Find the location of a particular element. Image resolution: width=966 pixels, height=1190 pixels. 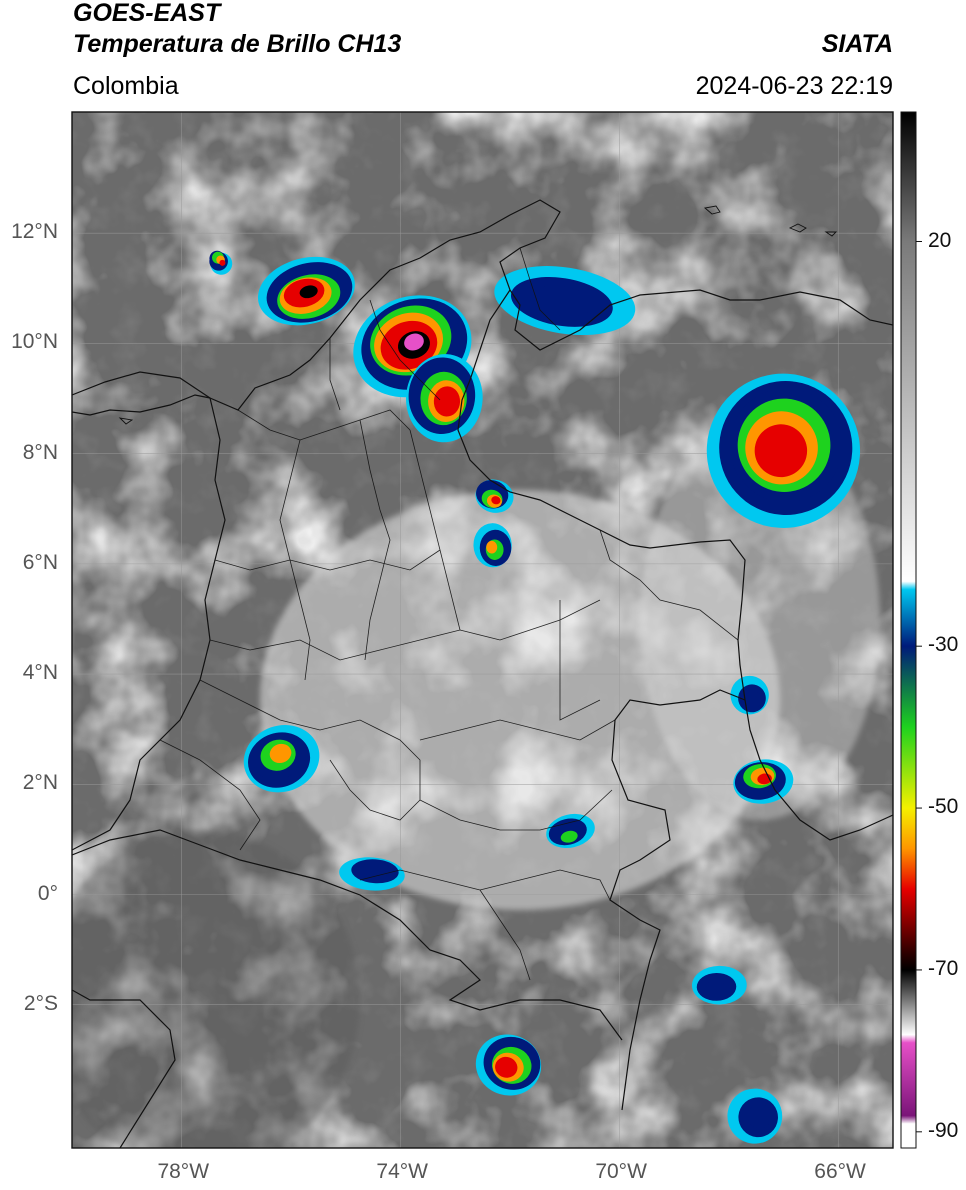

lat-tick-label: 8°N is located at coordinates (40, 452).